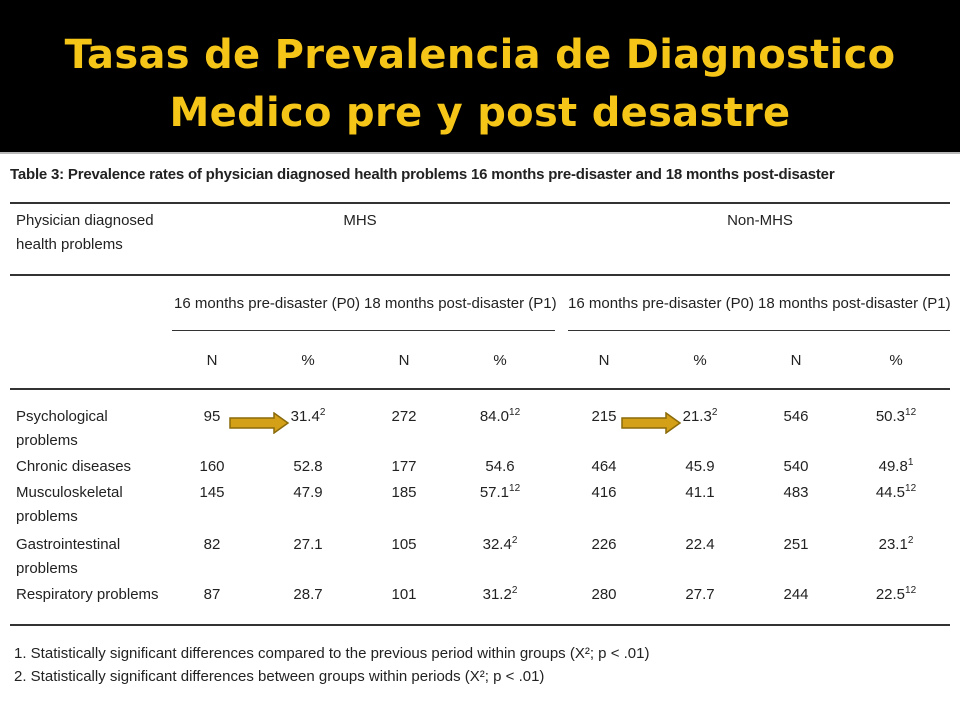 Image resolution: width=960 pixels, height=720 pixels. Describe the element at coordinates (360, 220) in the screenshot. I see `group-mhs-header: MHS` at that location.